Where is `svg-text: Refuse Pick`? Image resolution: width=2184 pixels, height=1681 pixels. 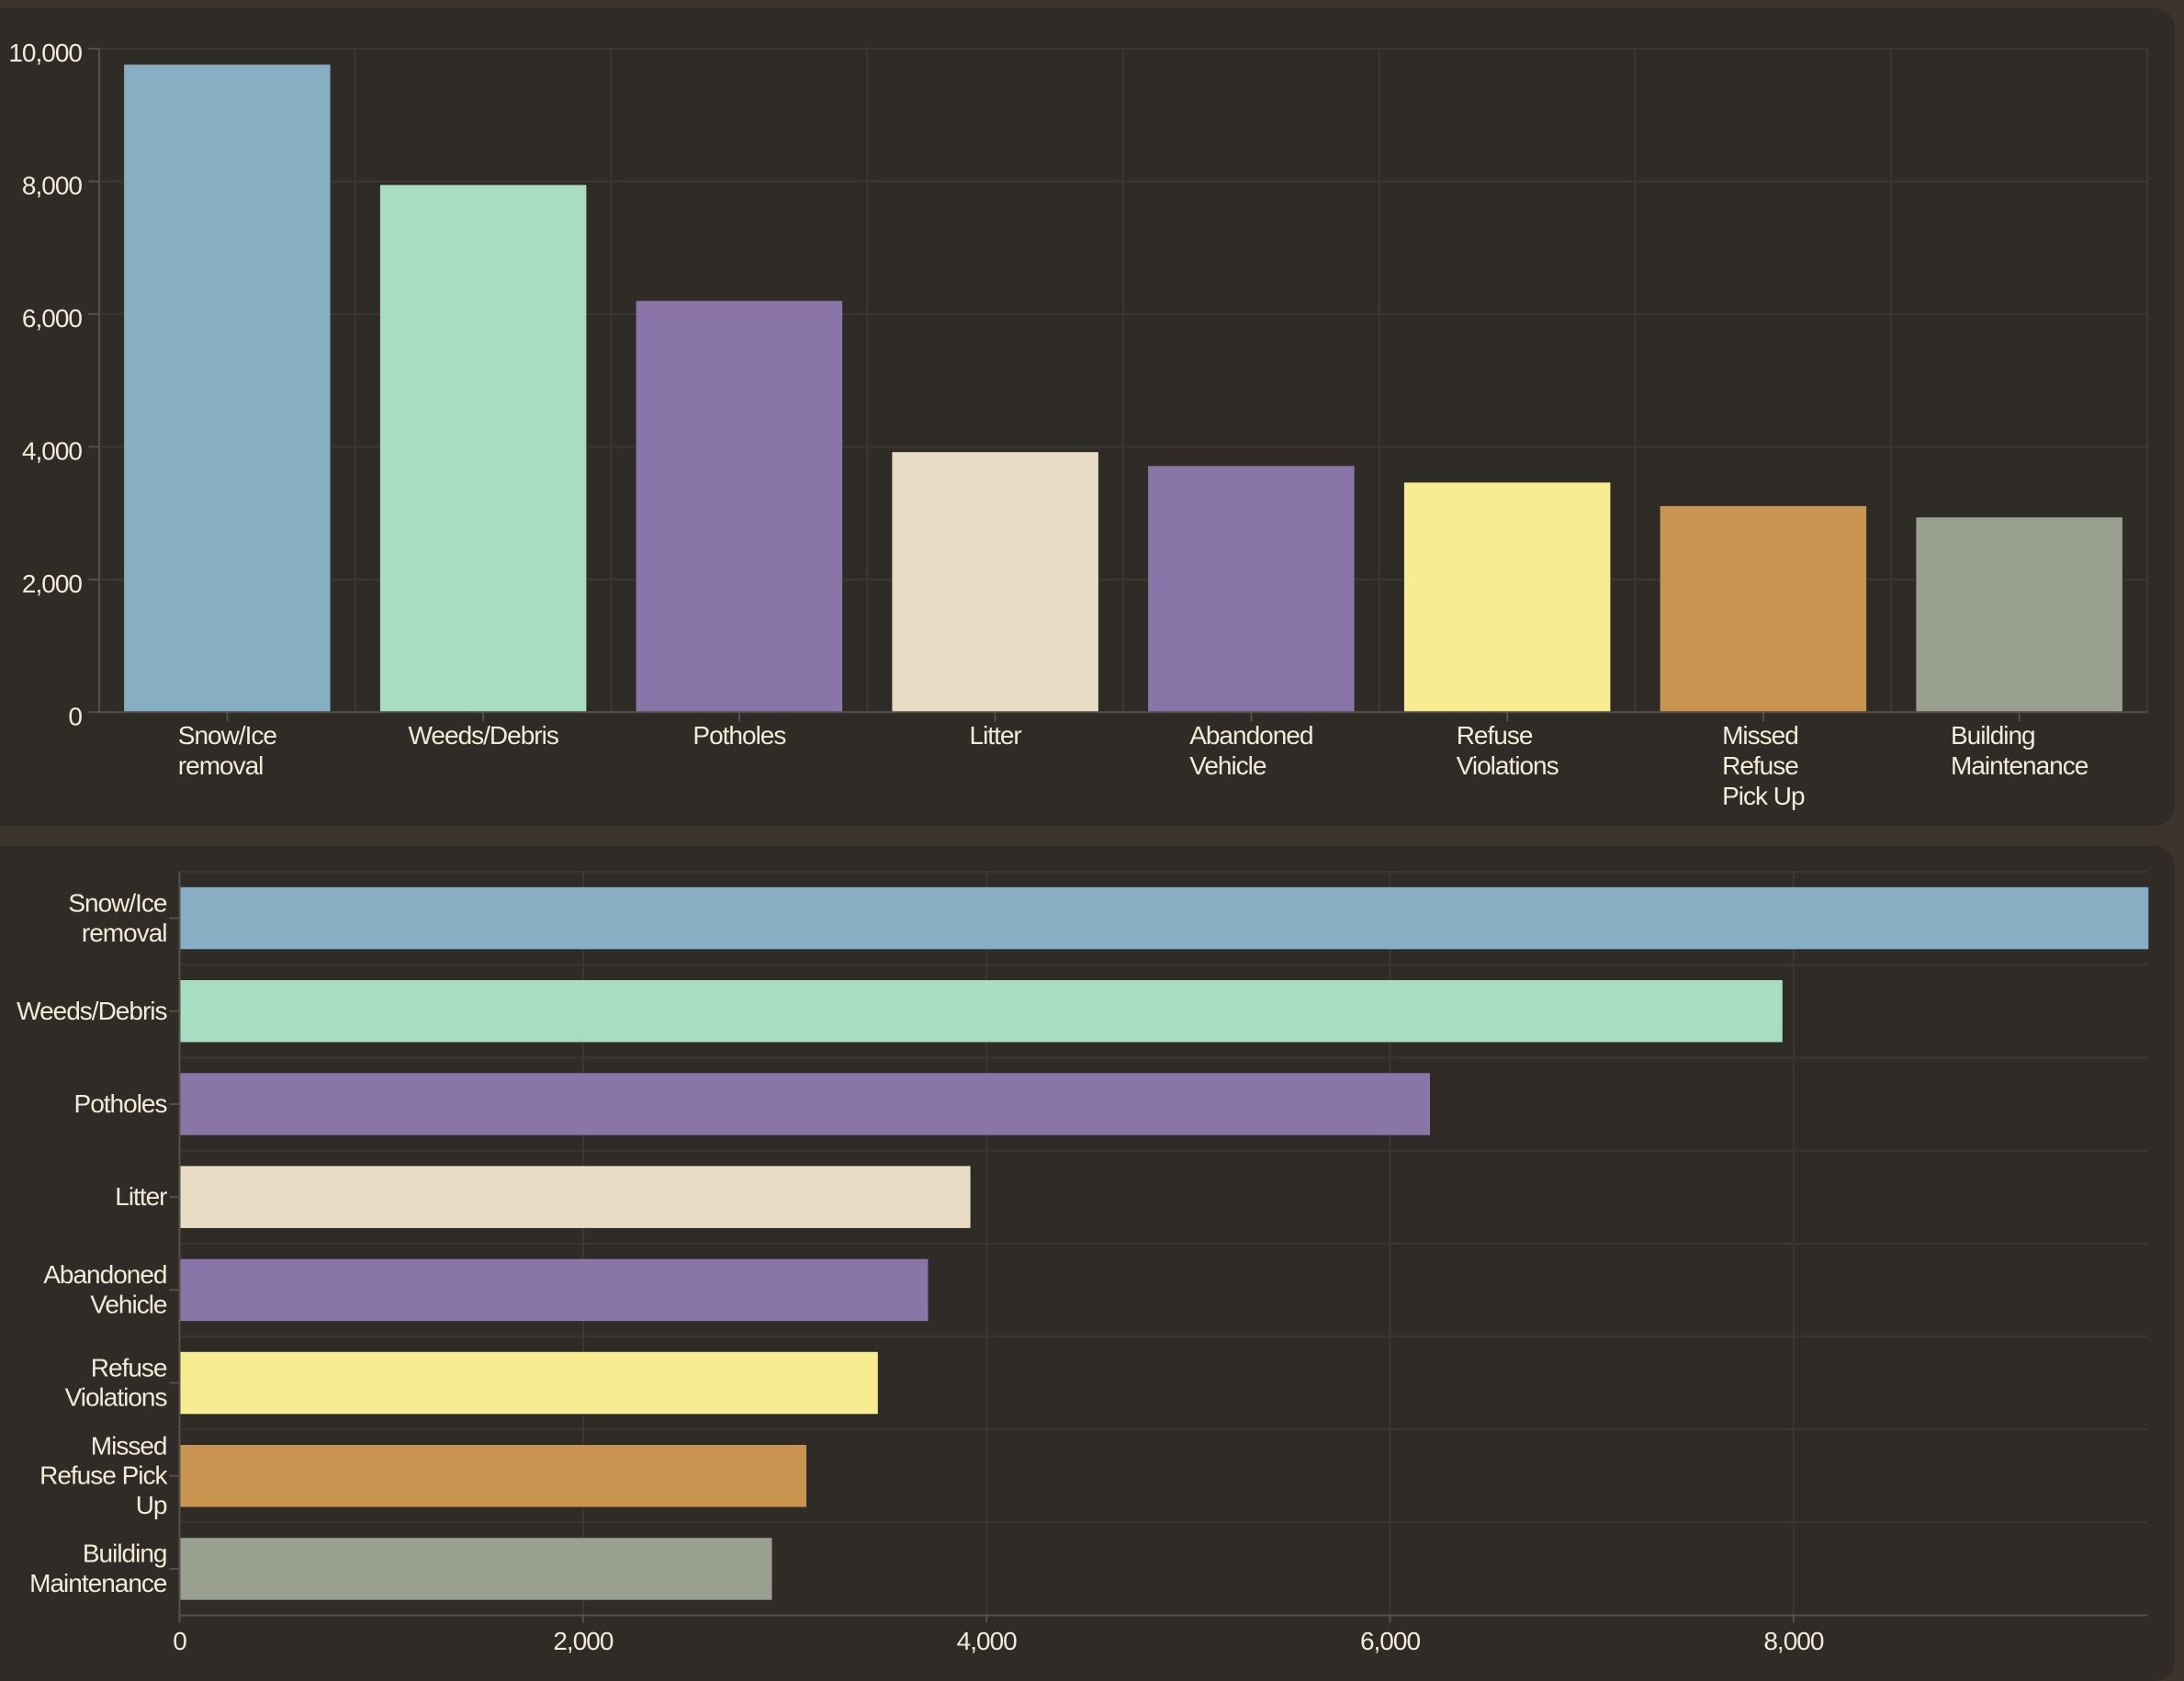
svg-text: Refuse Pick is located at coordinates (103, 1475).